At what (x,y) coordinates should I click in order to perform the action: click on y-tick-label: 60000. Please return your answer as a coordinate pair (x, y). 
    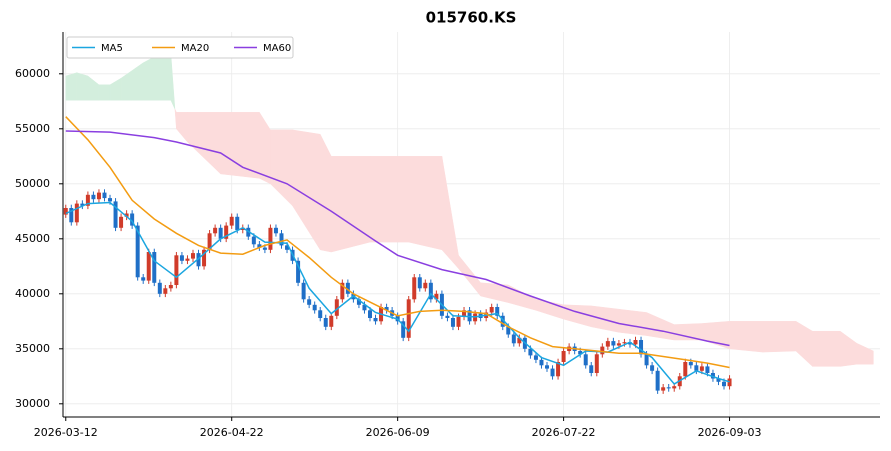
    Looking at the image, I should click on (32, 73).